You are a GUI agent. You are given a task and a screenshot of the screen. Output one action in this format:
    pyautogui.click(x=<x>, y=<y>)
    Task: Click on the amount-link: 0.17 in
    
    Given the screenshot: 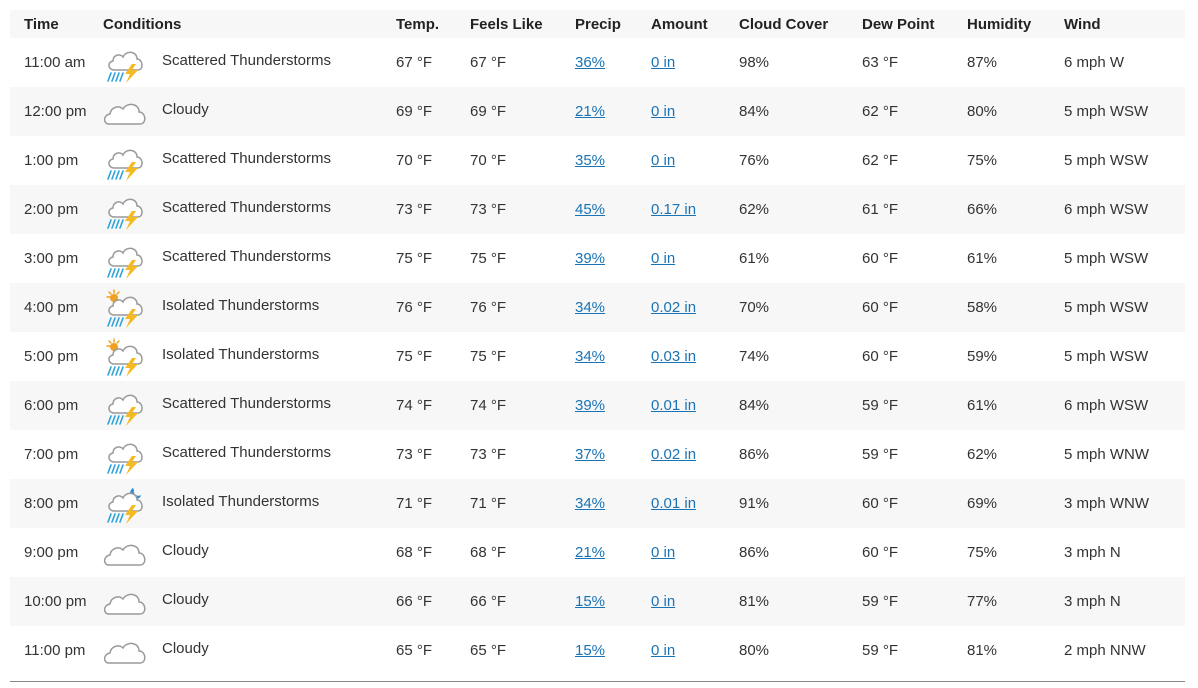 What is the action you would take?
    pyautogui.click(x=674, y=209)
    